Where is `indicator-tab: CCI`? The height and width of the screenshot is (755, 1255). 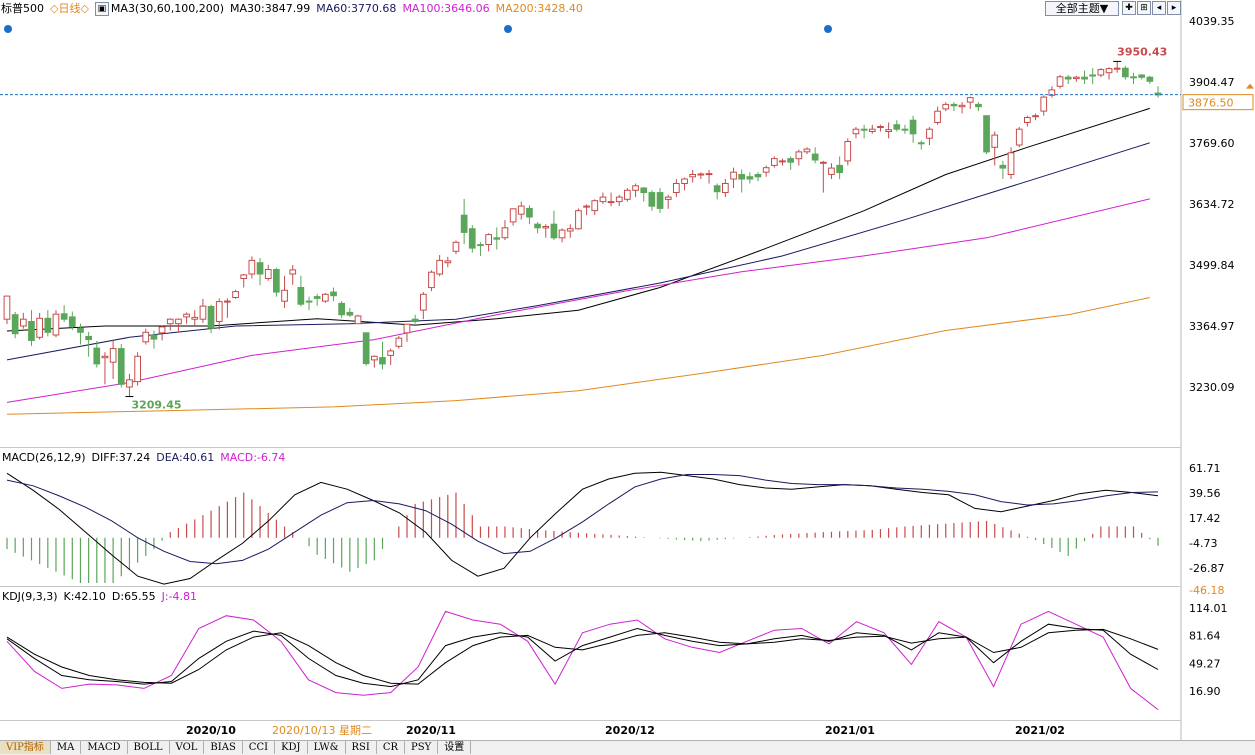 indicator-tab: CCI is located at coordinates (259, 747).